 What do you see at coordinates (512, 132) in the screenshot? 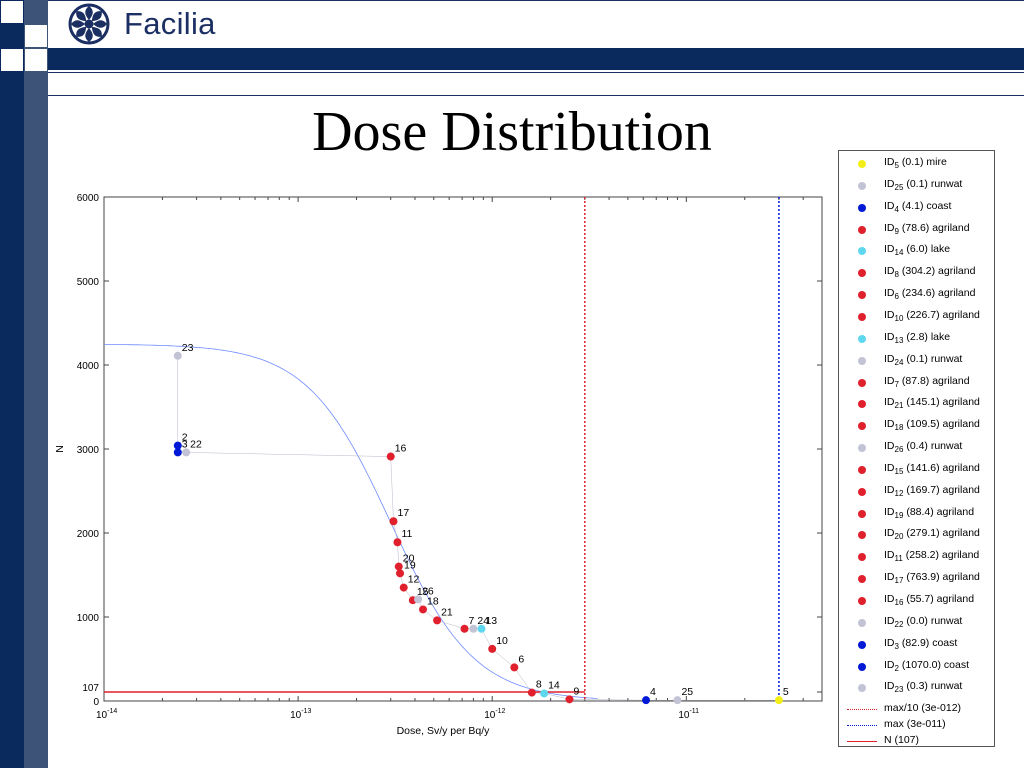
I see `slide-title: Dose Distribution` at bounding box center [512, 132].